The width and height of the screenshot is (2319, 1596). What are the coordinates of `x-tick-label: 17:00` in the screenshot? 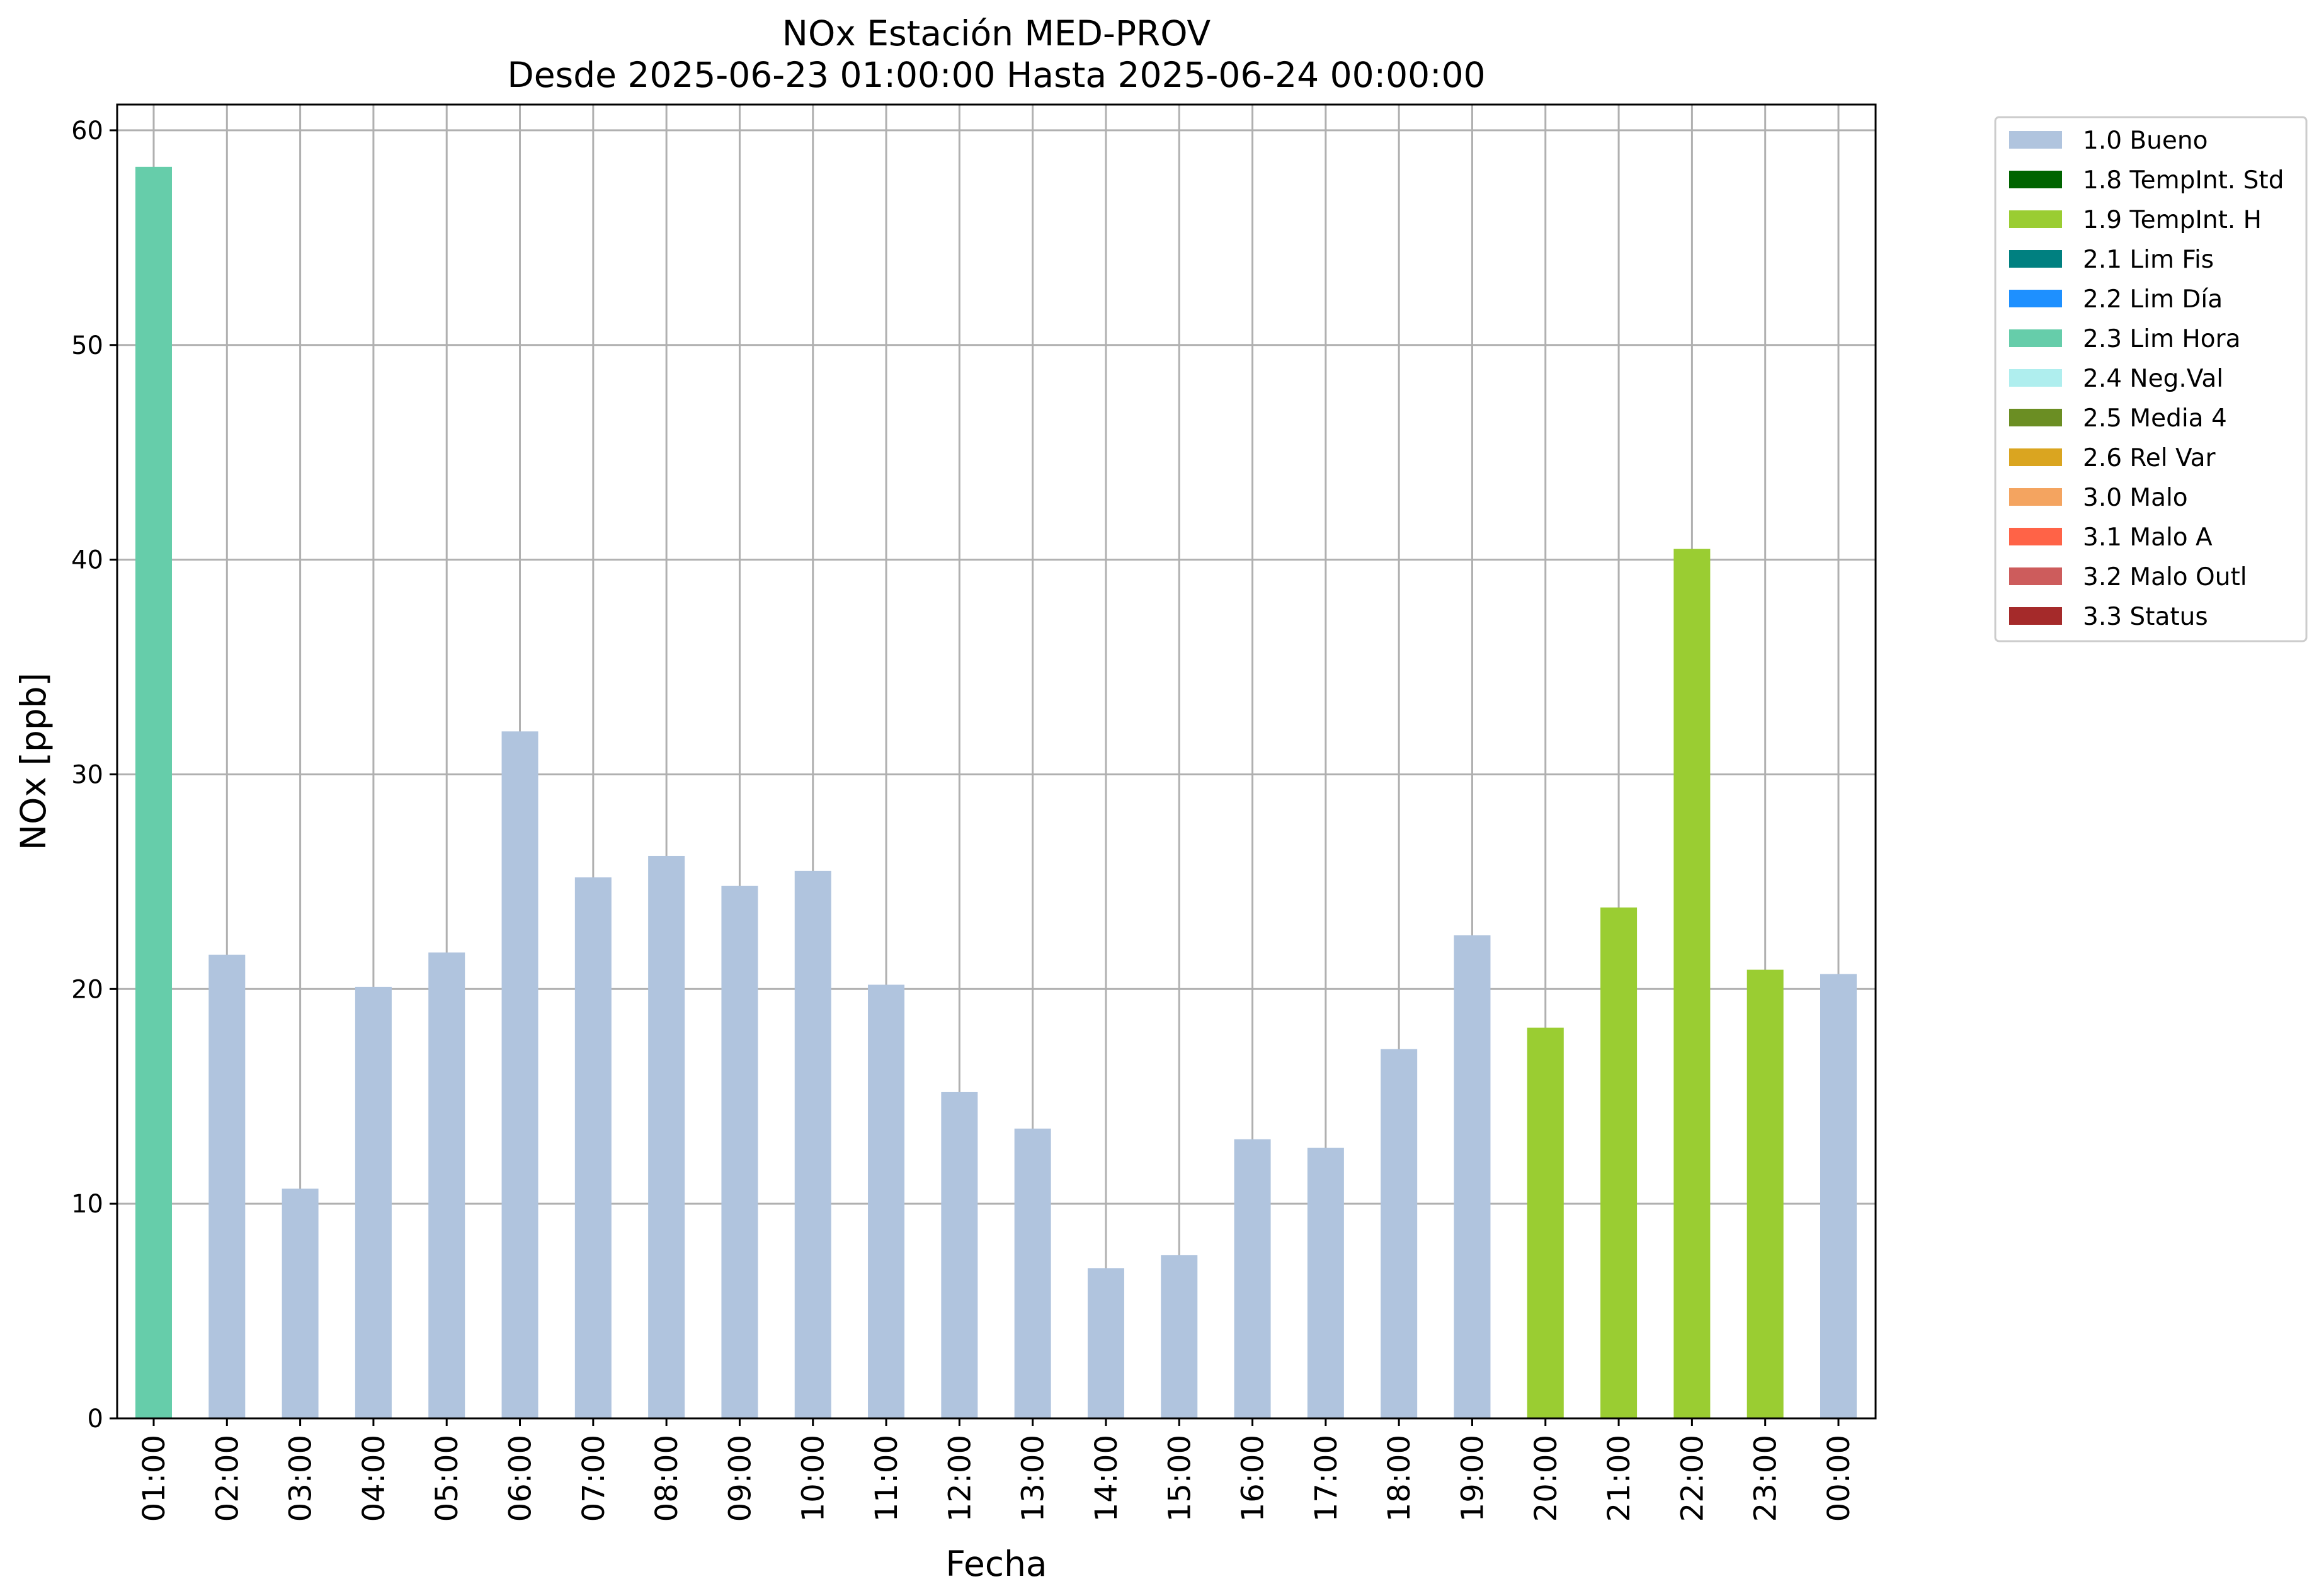 It's located at (1326, 1478).